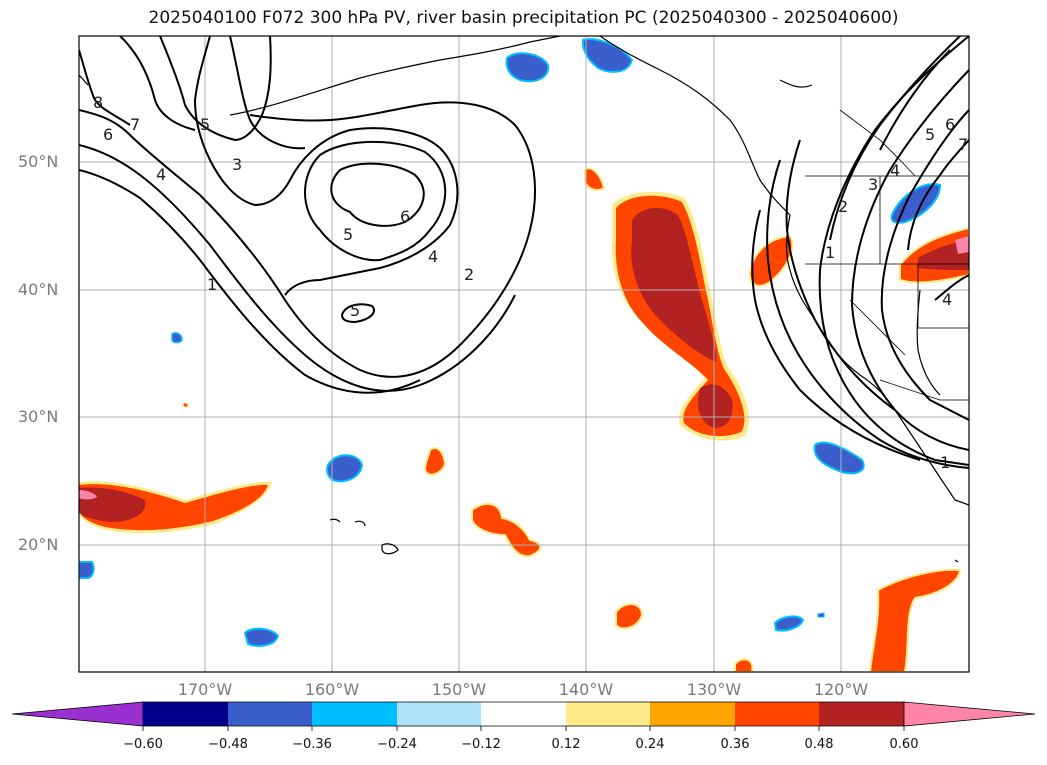 Image resolution: width=1047 pixels, height=765 pixels. What do you see at coordinates (650, 744) in the screenshot?
I see `colorbar-tick-label: 0.24` at bounding box center [650, 744].